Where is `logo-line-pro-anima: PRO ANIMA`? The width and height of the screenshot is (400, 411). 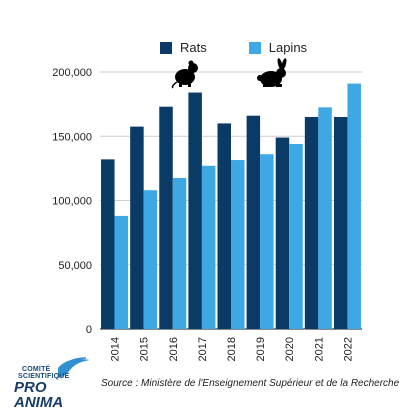 logo-line-pro-anima: PRO ANIMA is located at coordinates (39, 395).